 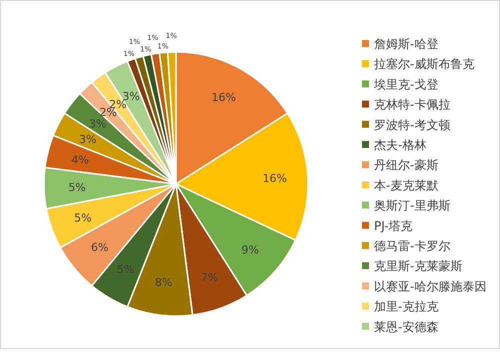 What do you see at coordinates (418, 266) in the screenshot?
I see `legend-label: 克里斯-克莱蒙斯` at bounding box center [418, 266].